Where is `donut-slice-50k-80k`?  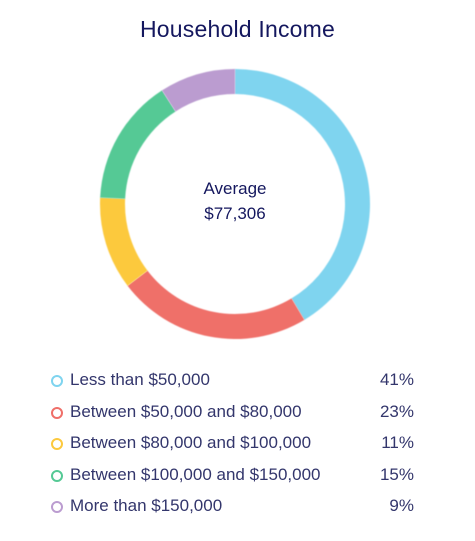
donut-slice-50k-80k is located at coordinates (216, 304).